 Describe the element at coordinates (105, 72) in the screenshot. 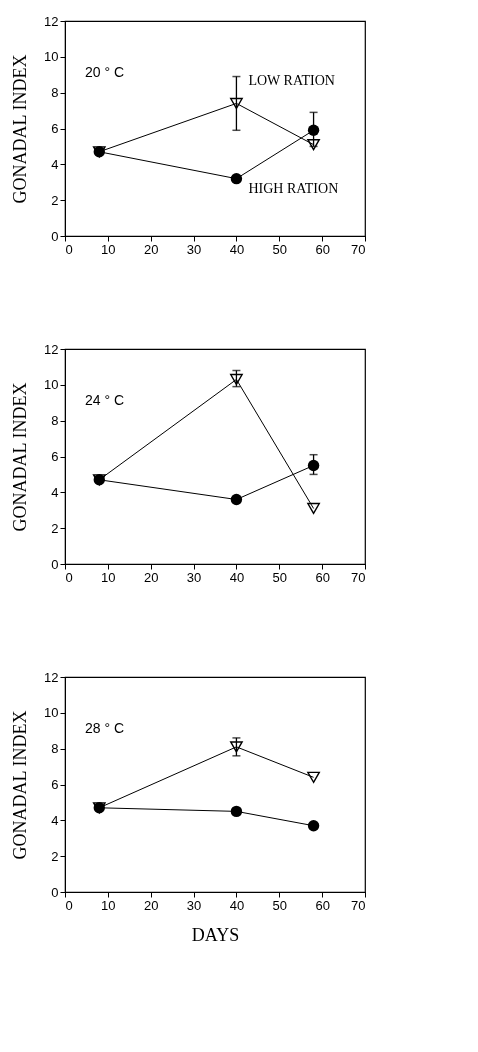

I see `annotation: 20 ° C` at that location.